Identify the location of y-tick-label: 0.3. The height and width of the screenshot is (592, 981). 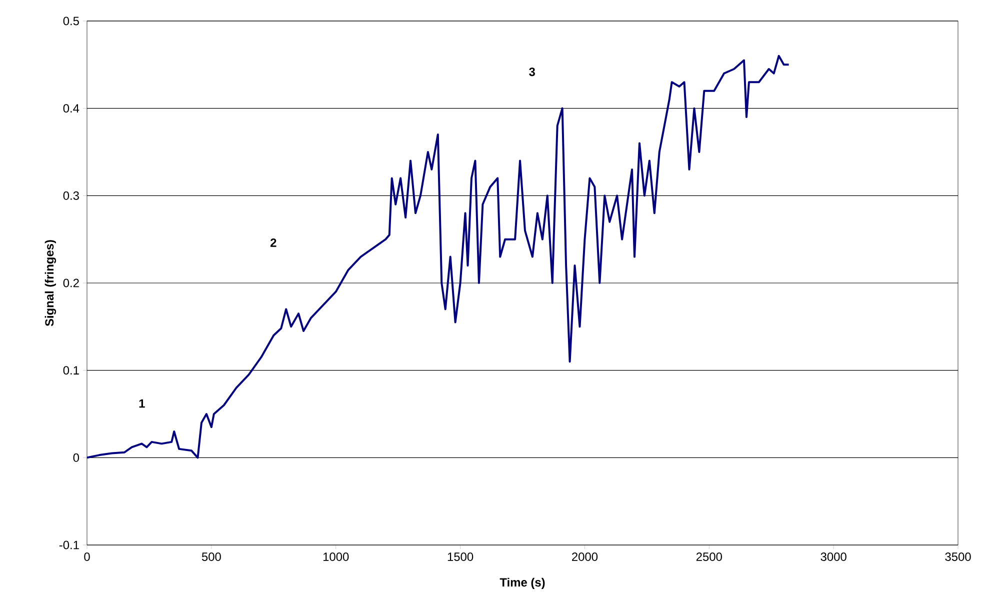
(71, 195).